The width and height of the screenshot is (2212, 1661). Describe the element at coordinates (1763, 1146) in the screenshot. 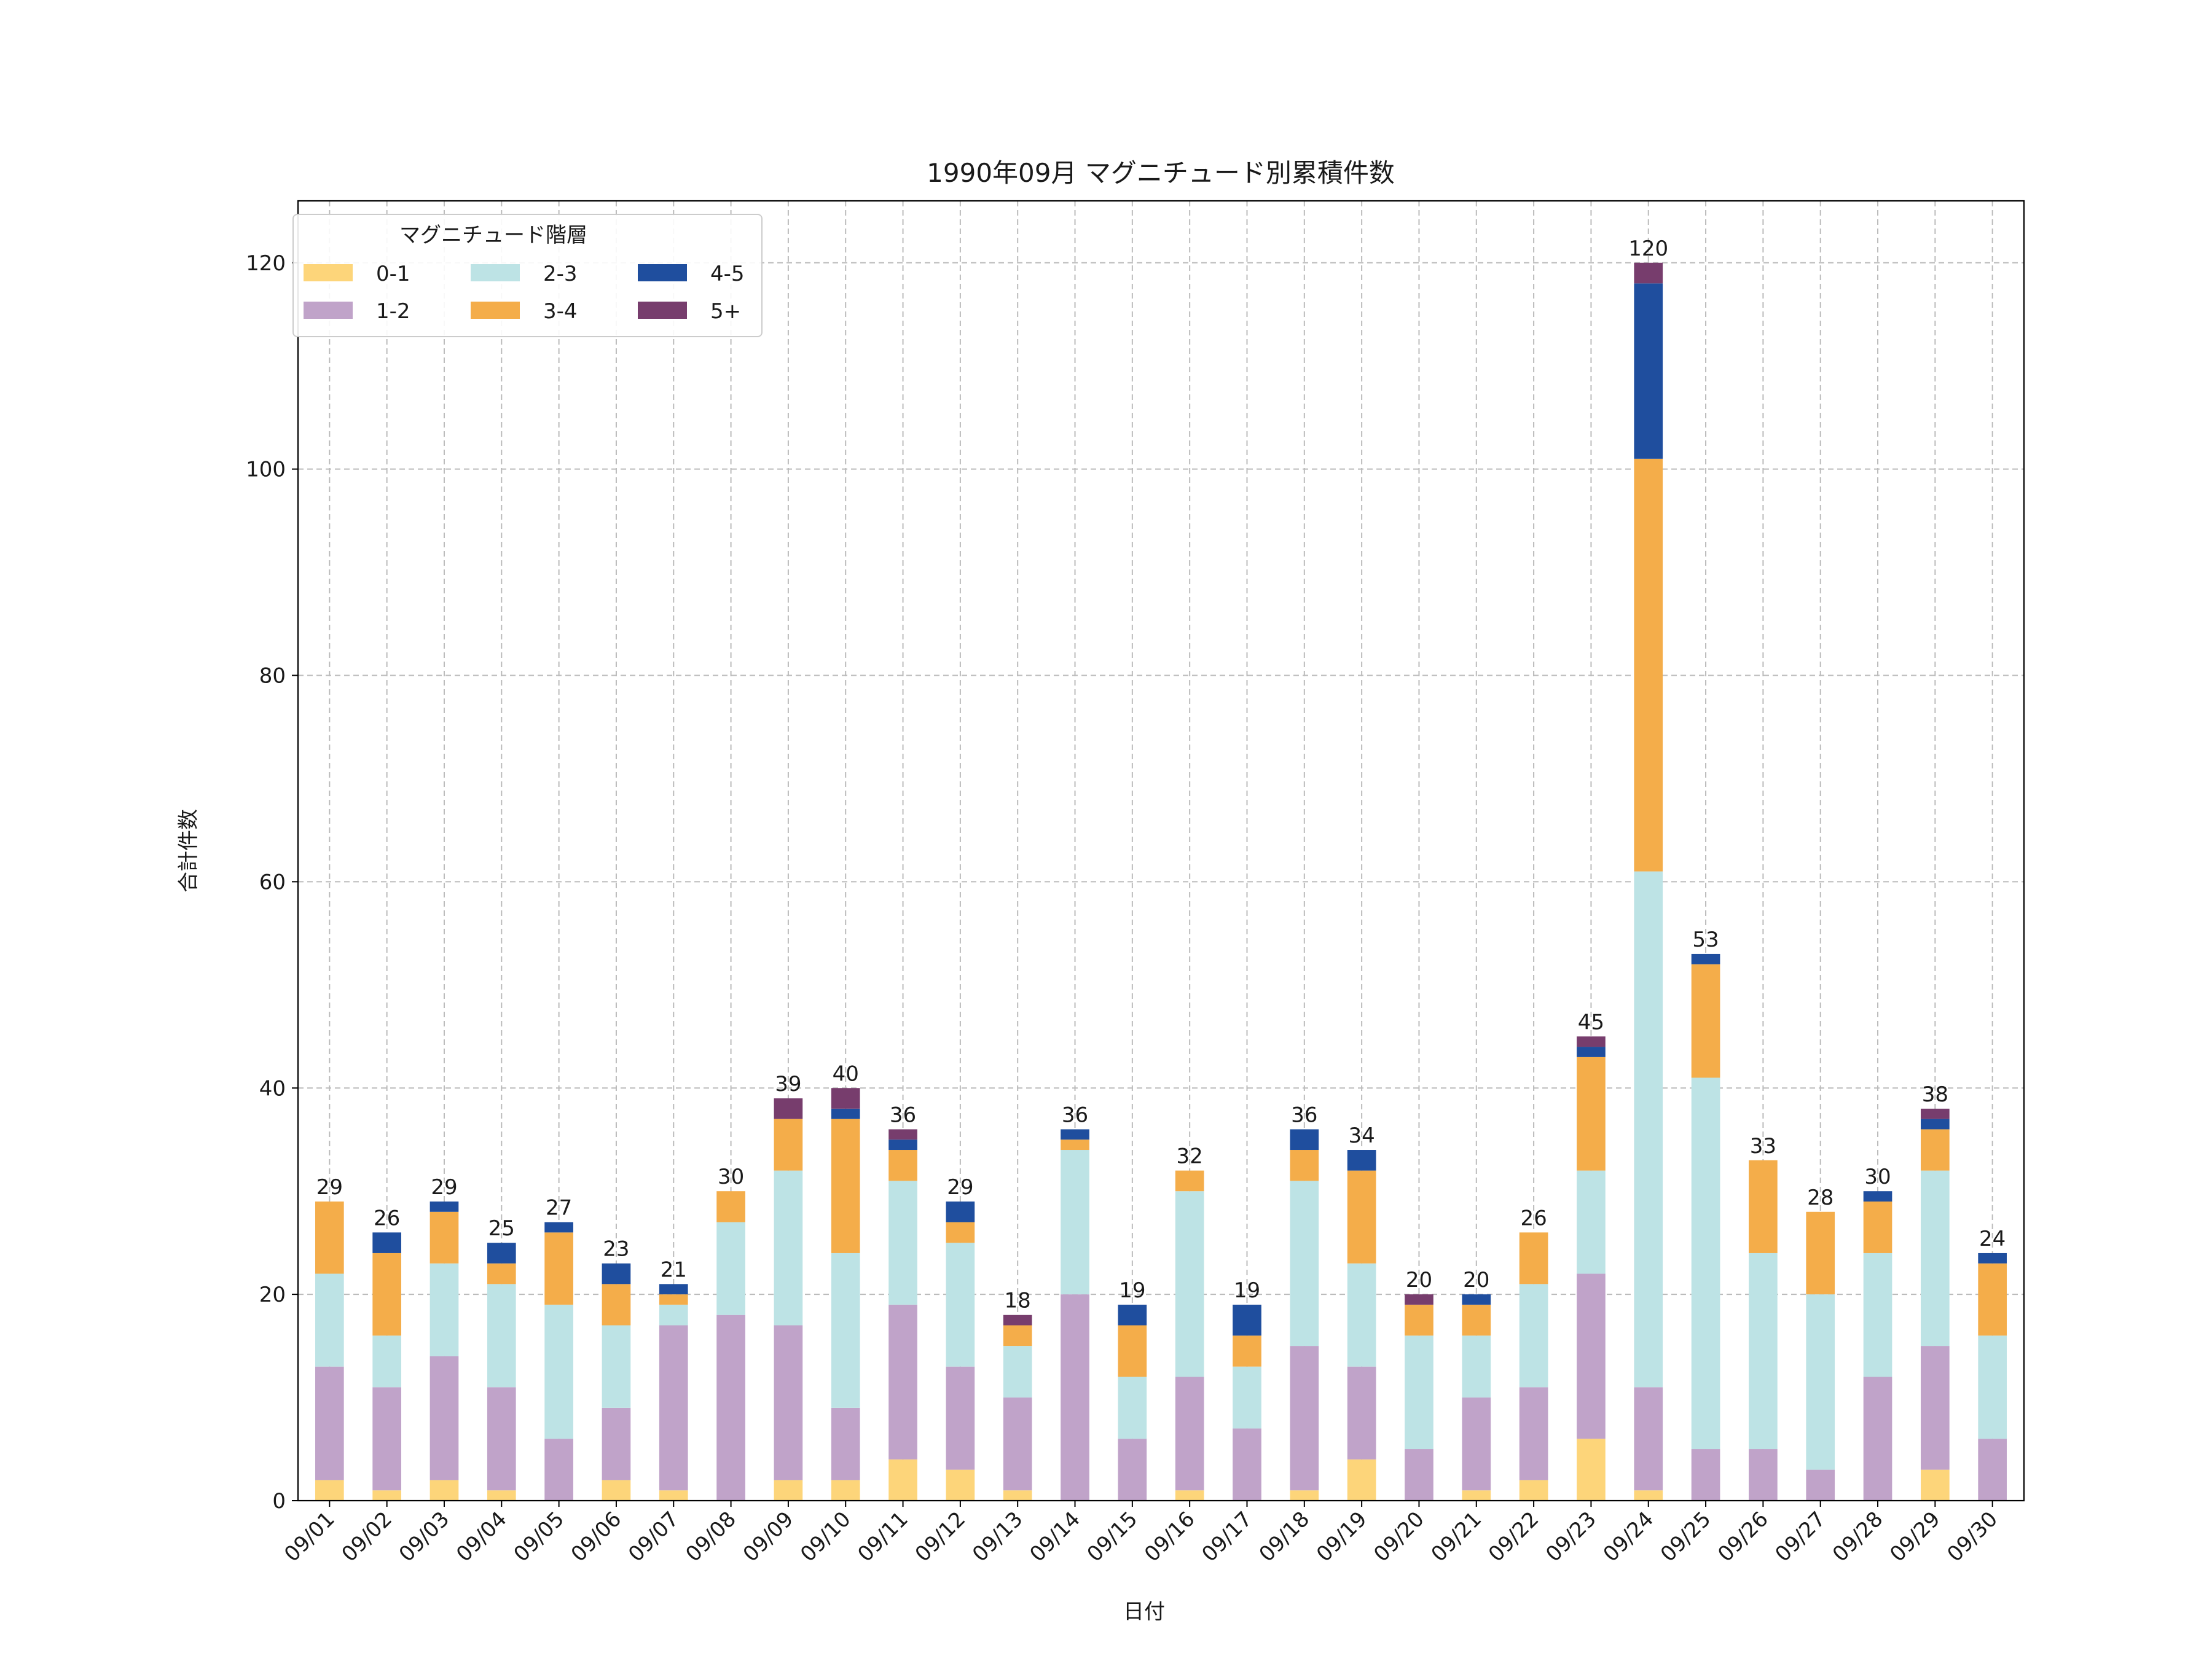

I see `total-label: 33` at that location.